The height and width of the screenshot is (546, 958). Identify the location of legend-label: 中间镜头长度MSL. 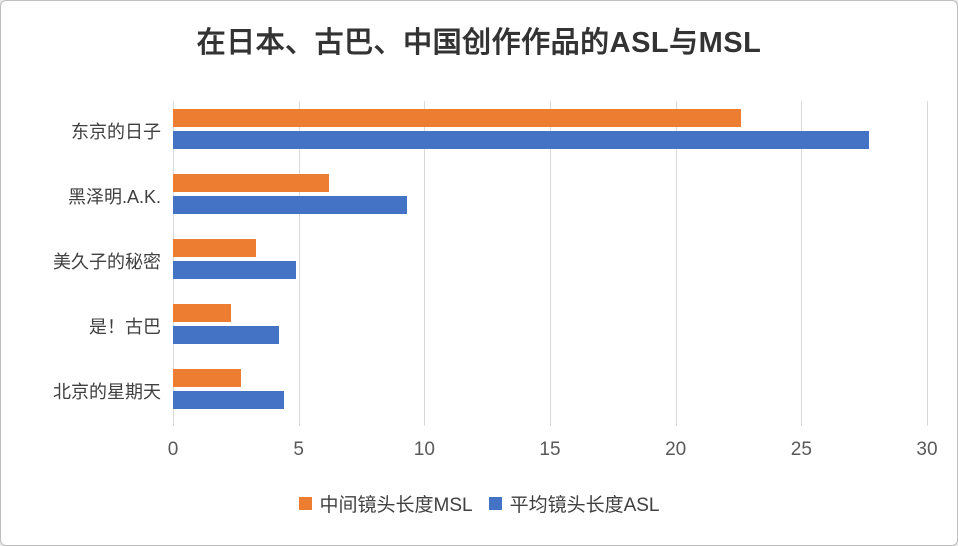
(396, 505).